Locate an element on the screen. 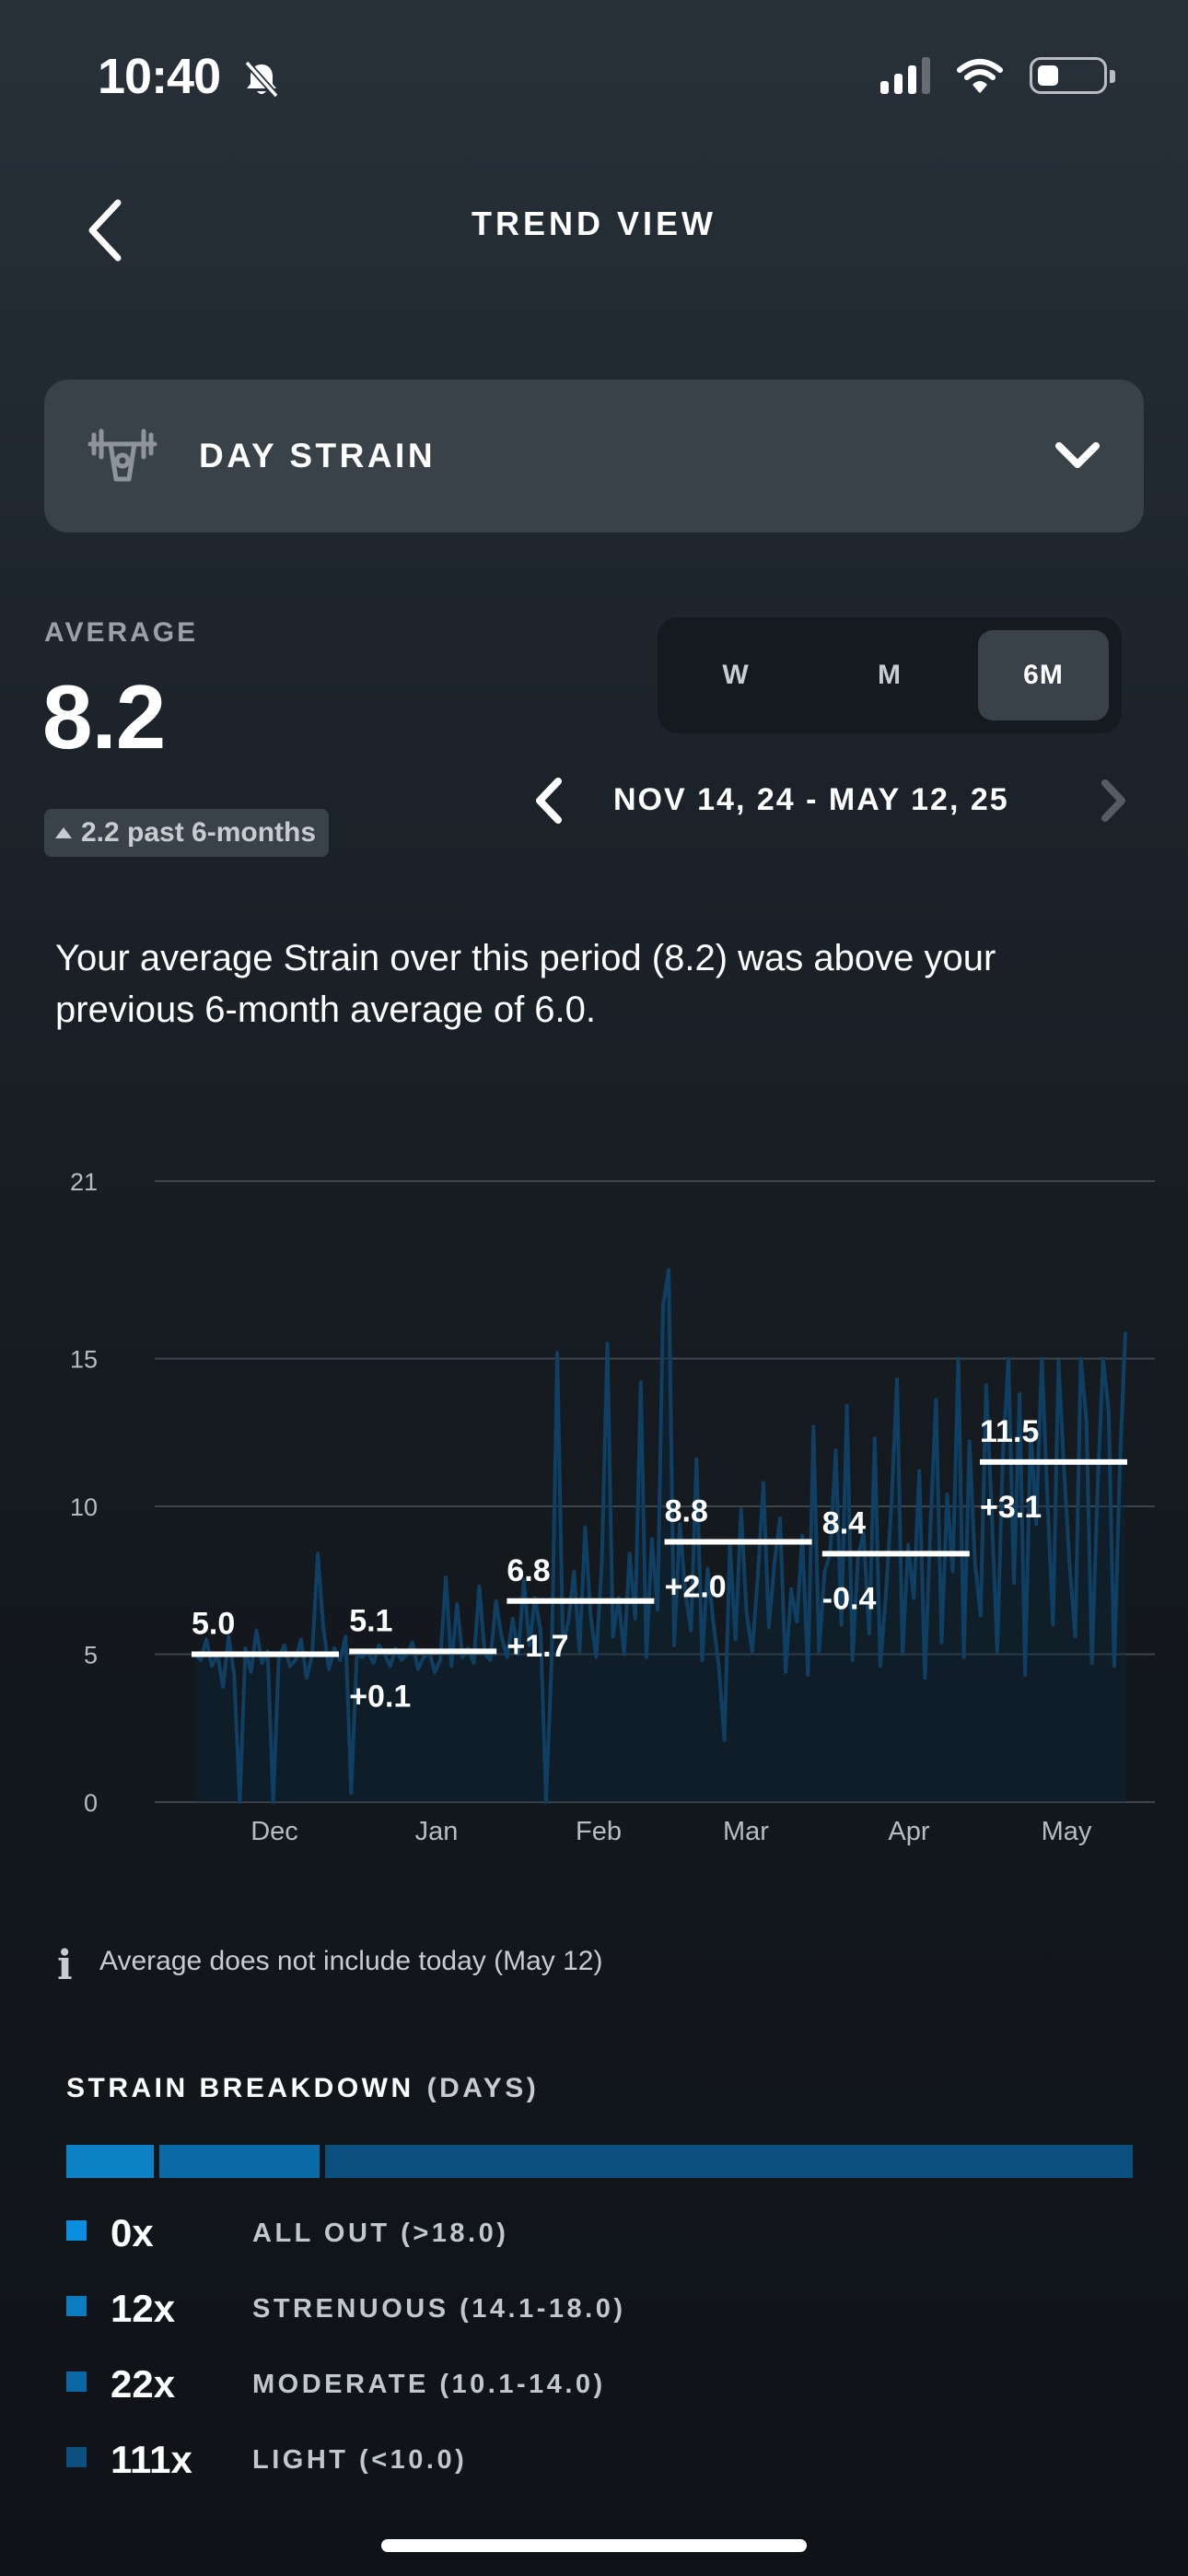 The height and width of the screenshot is (2576, 1188). monthly-delta-label: +3.1 is located at coordinates (1011, 1507).